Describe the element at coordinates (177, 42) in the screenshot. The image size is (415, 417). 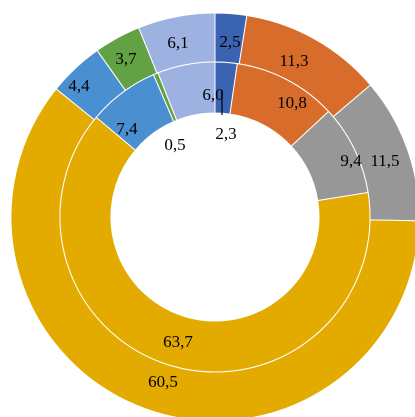
I see `outer-data-label-6: 6,1` at that location.